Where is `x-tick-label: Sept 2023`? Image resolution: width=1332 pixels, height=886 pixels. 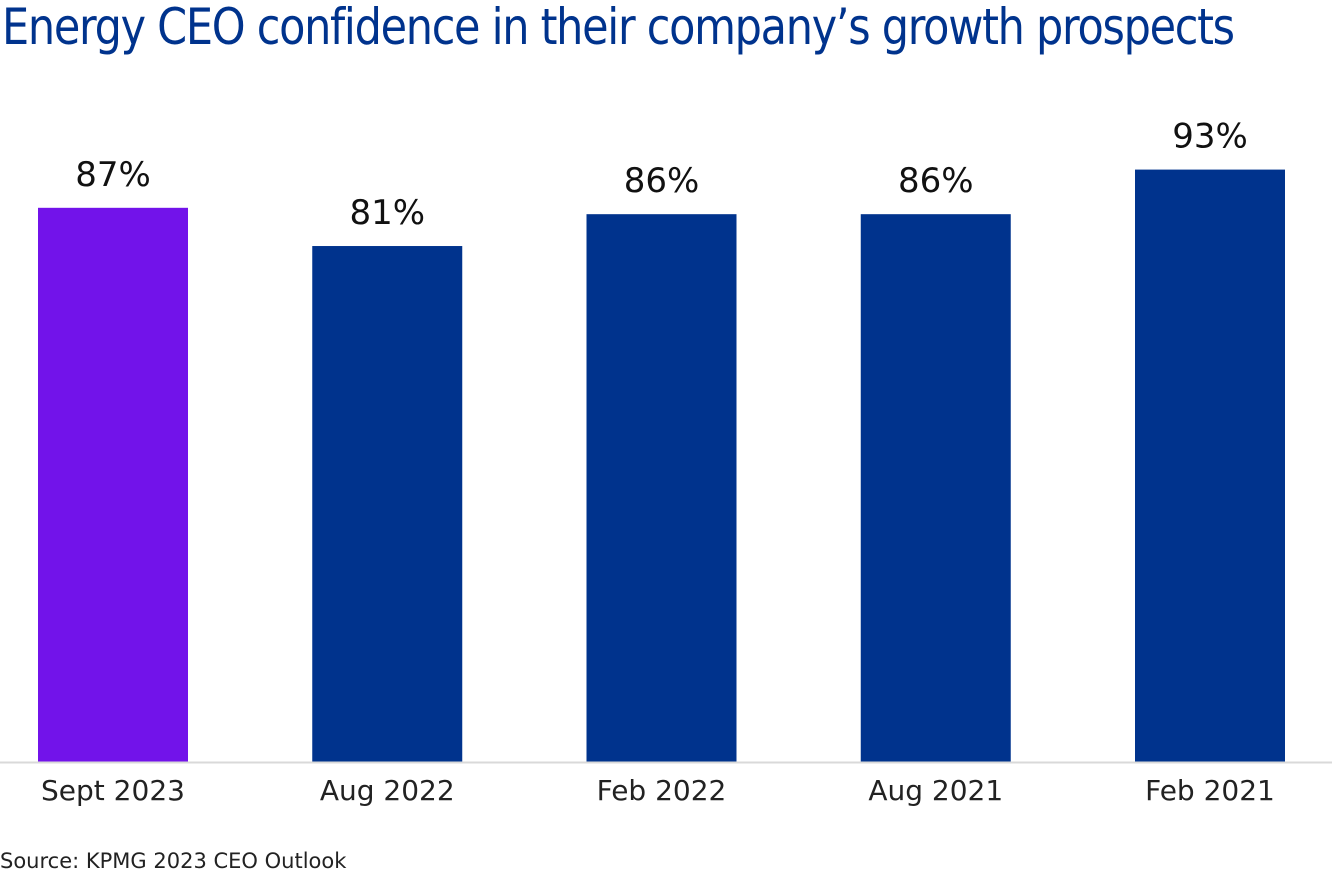
x-tick-label: Sept 2023 is located at coordinates (113, 790).